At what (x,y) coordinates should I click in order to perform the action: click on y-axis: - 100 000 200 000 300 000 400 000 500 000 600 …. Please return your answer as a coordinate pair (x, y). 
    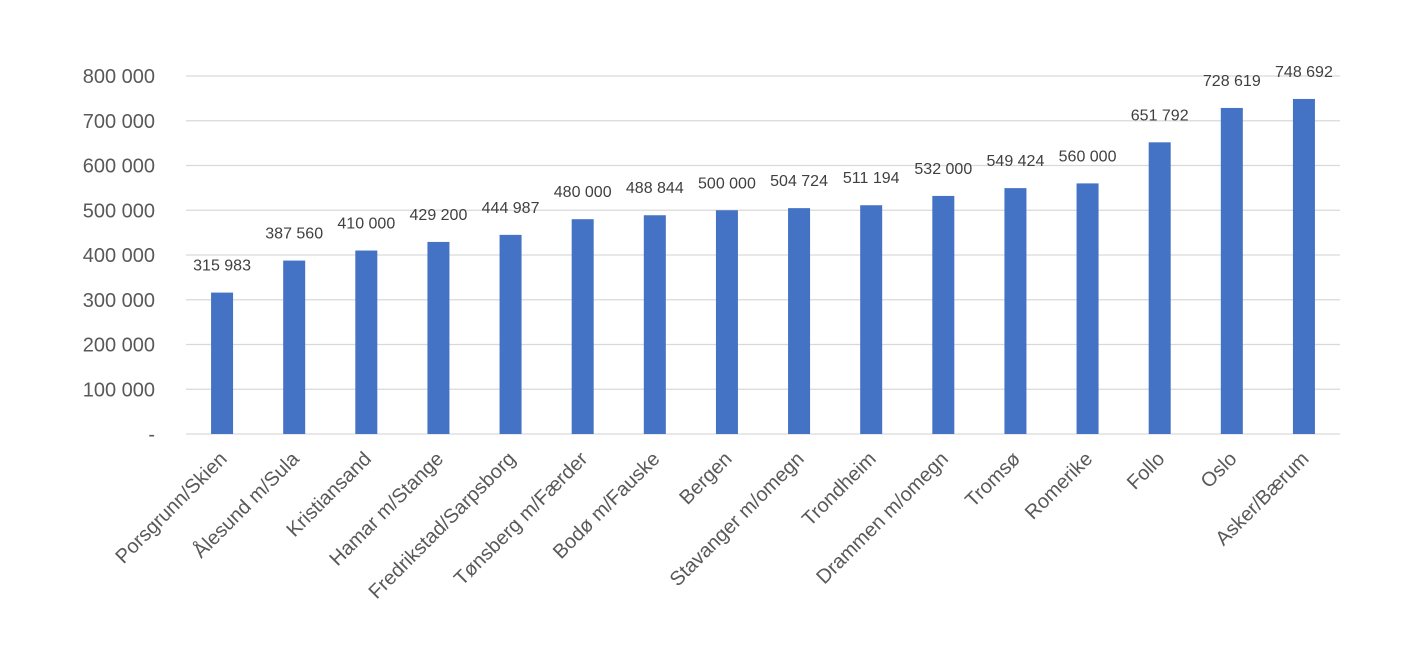
    Looking at the image, I should click on (119, 256).